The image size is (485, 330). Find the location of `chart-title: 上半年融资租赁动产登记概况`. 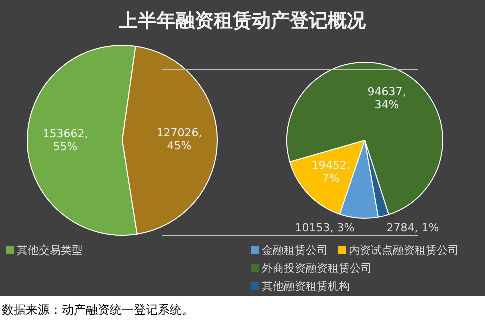

chart-title: 上半年融资租赁动产登记概况 is located at coordinates (242, 21).